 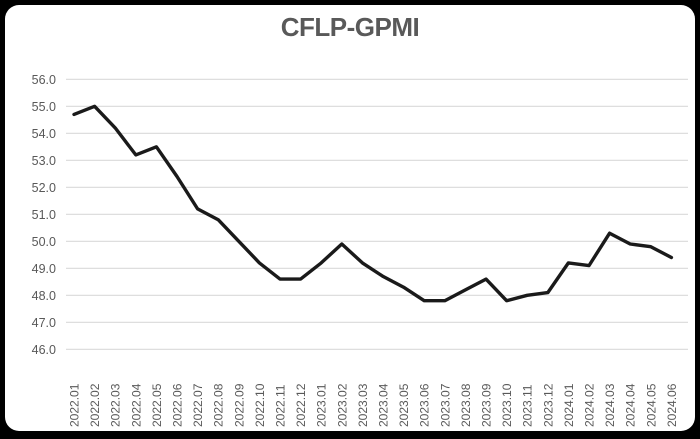 What do you see at coordinates (75, 405) in the screenshot?
I see `x-tick-label: 2022.01` at bounding box center [75, 405].